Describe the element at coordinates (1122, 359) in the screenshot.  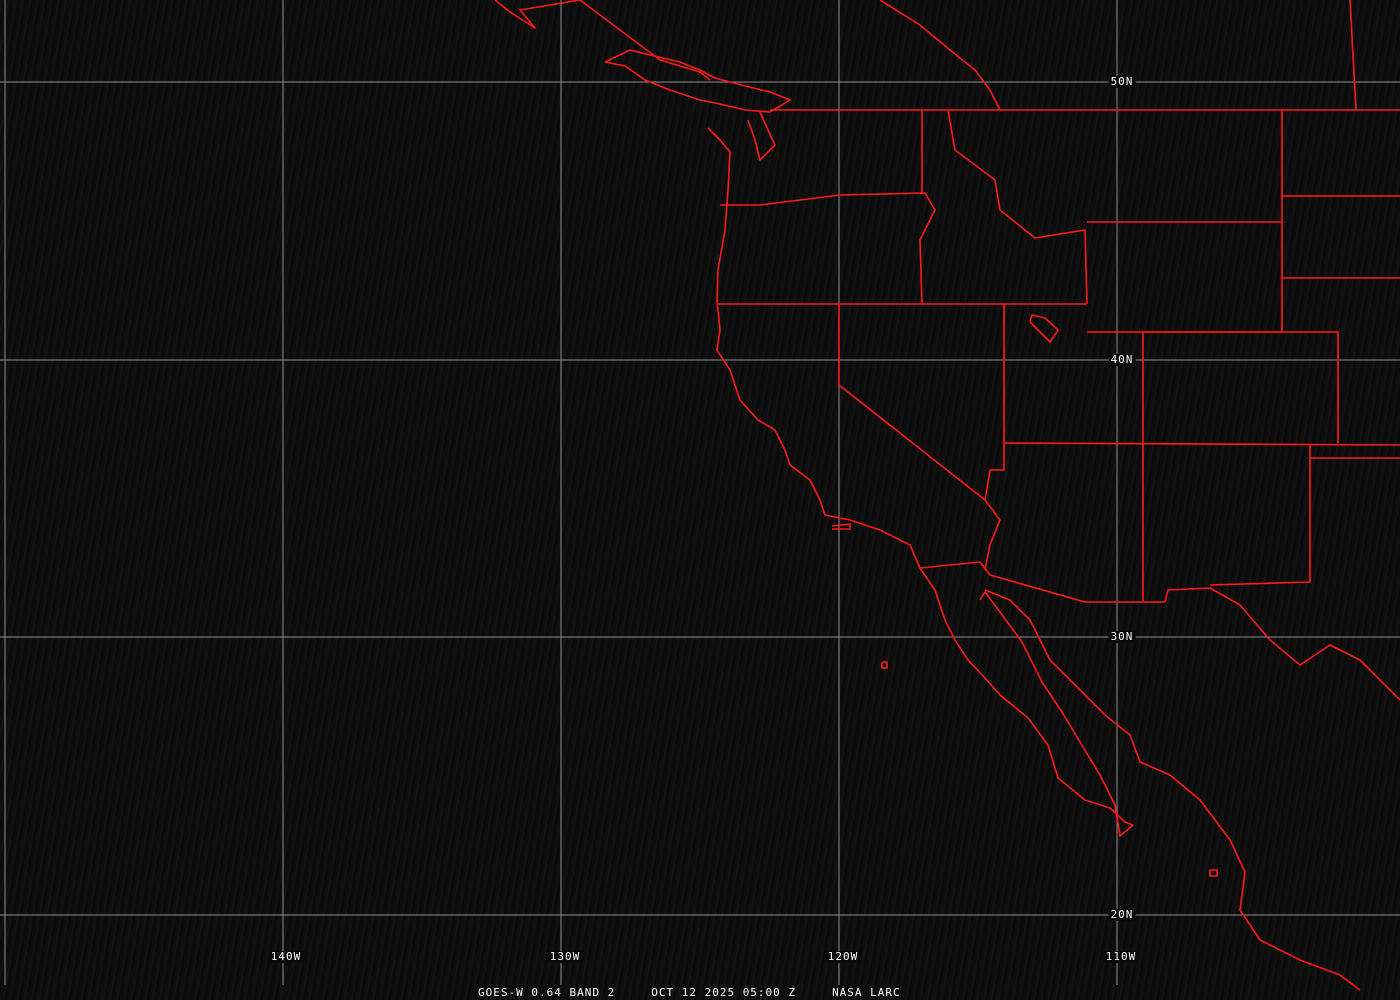
I see `lat-label-40n: 40N` at that location.